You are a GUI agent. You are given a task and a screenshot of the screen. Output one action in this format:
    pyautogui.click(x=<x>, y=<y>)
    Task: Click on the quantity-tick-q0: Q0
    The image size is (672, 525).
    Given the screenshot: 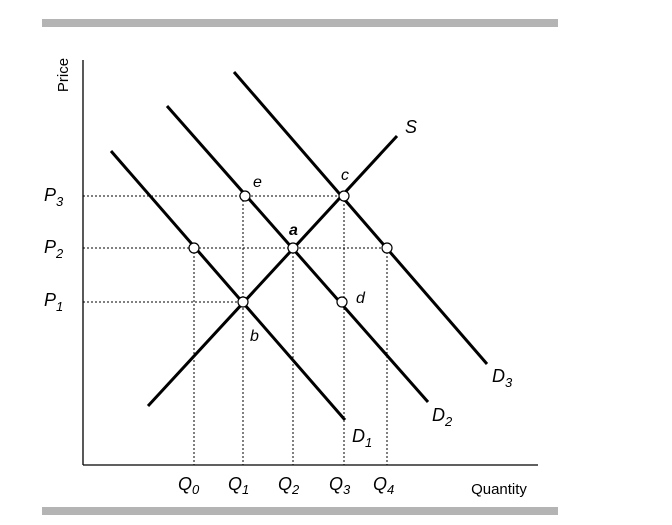 What is the action you would take?
    pyautogui.click(x=189, y=485)
    